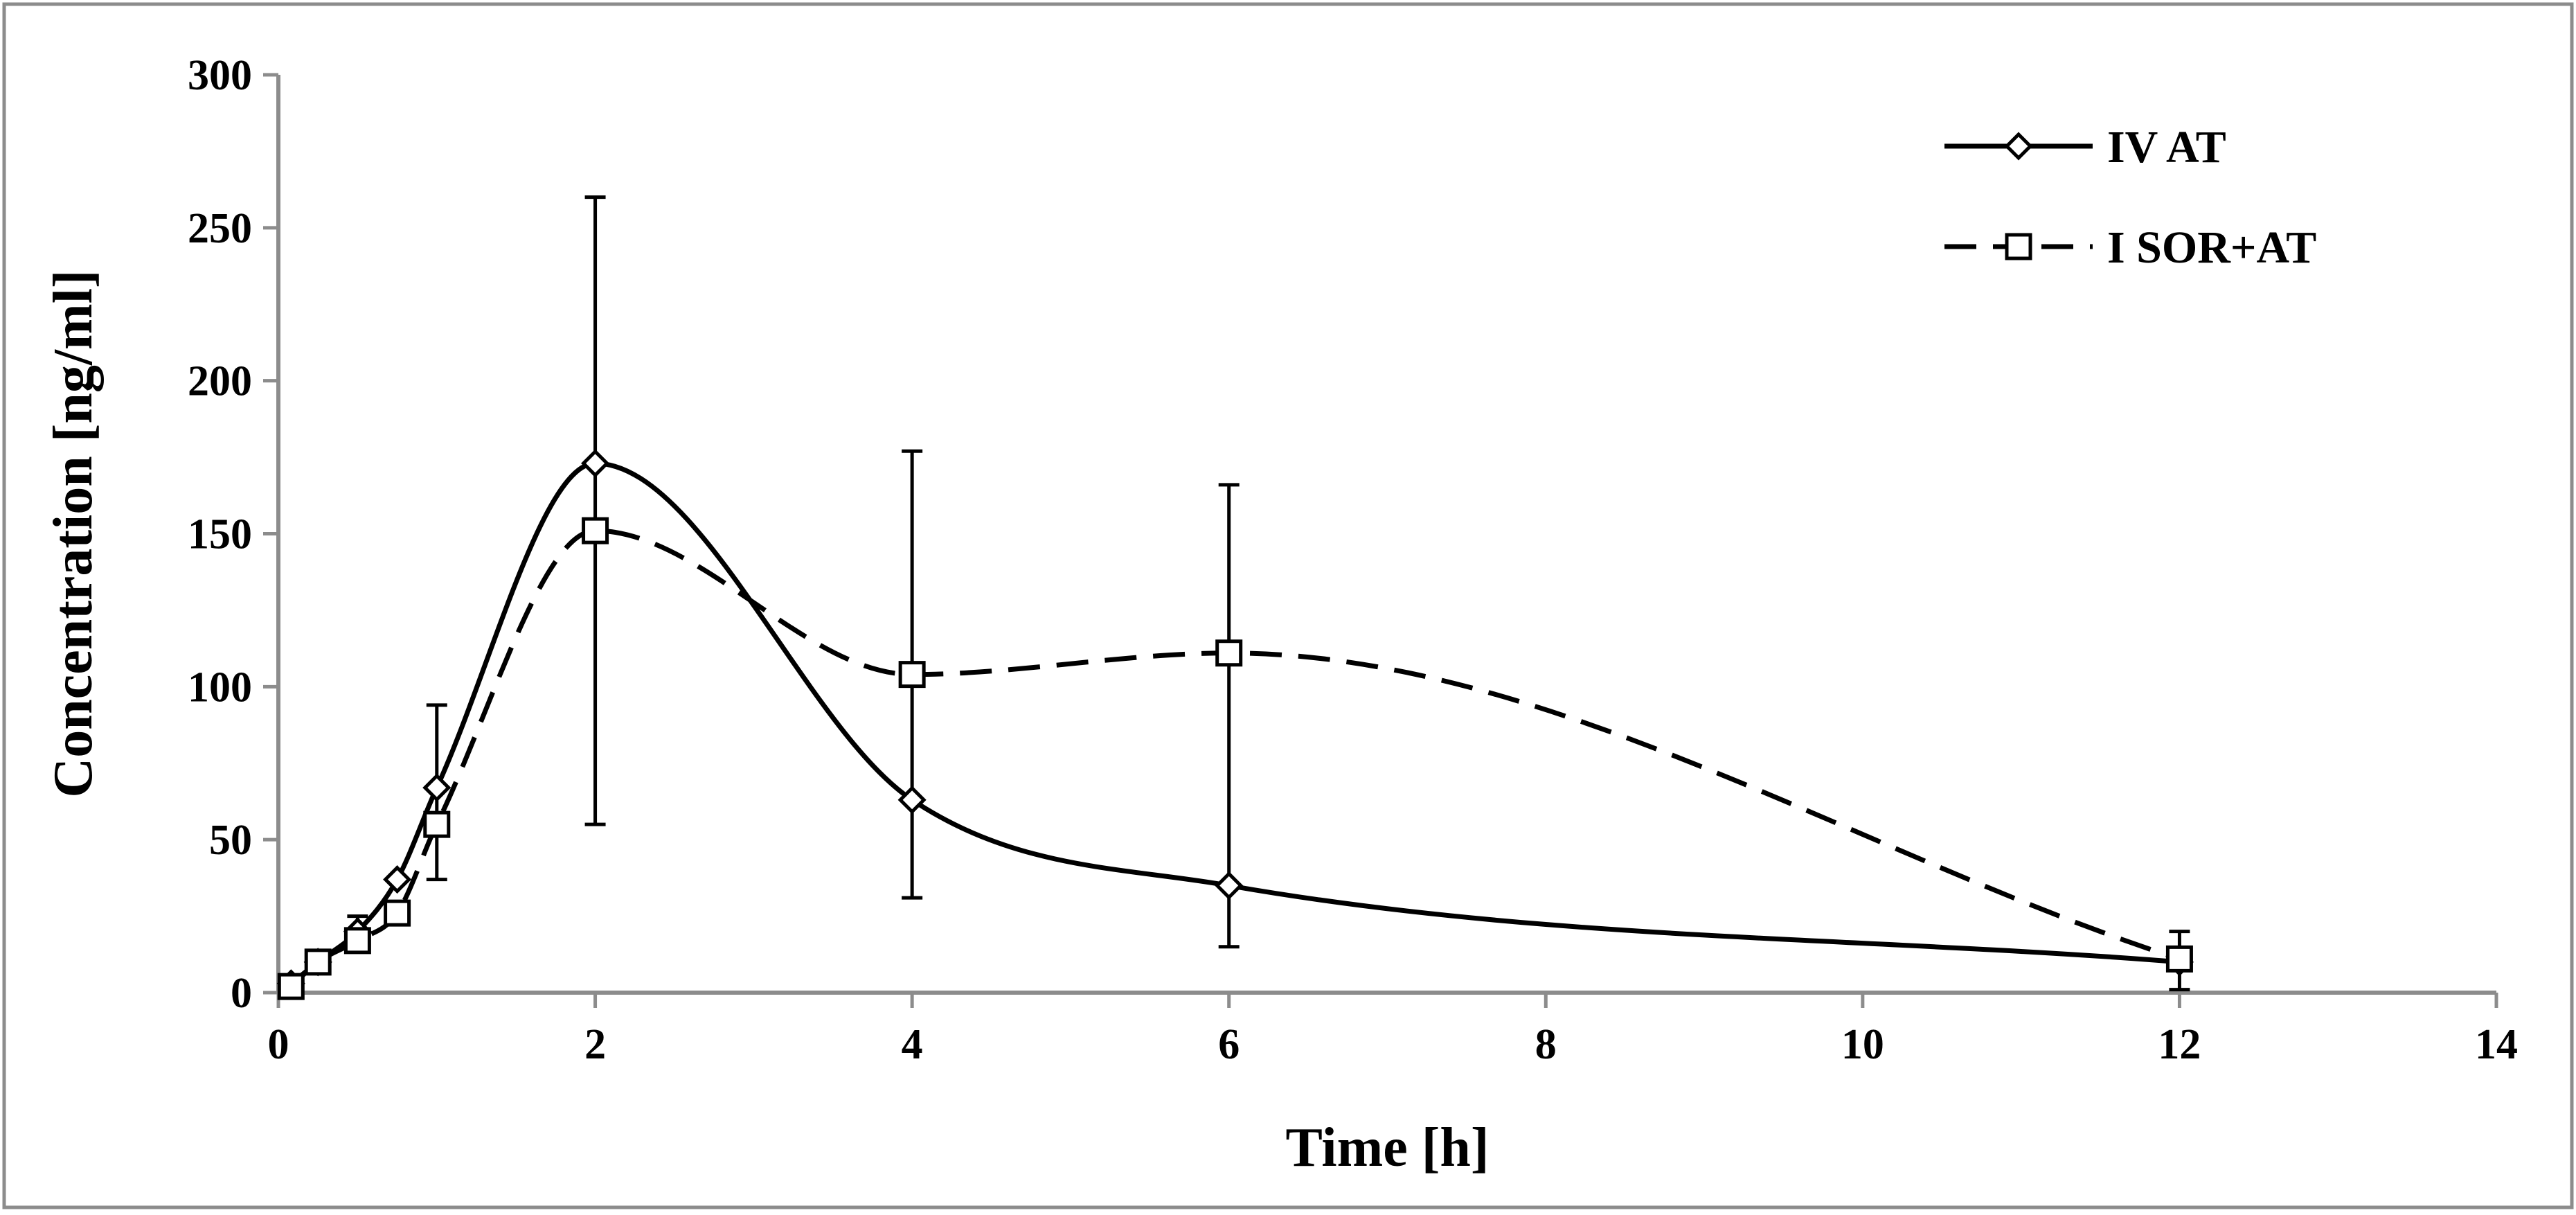 This screenshot has width=2576, height=1215. What do you see at coordinates (1229, 1044) in the screenshot?
I see `x-tick-label: 6` at bounding box center [1229, 1044].